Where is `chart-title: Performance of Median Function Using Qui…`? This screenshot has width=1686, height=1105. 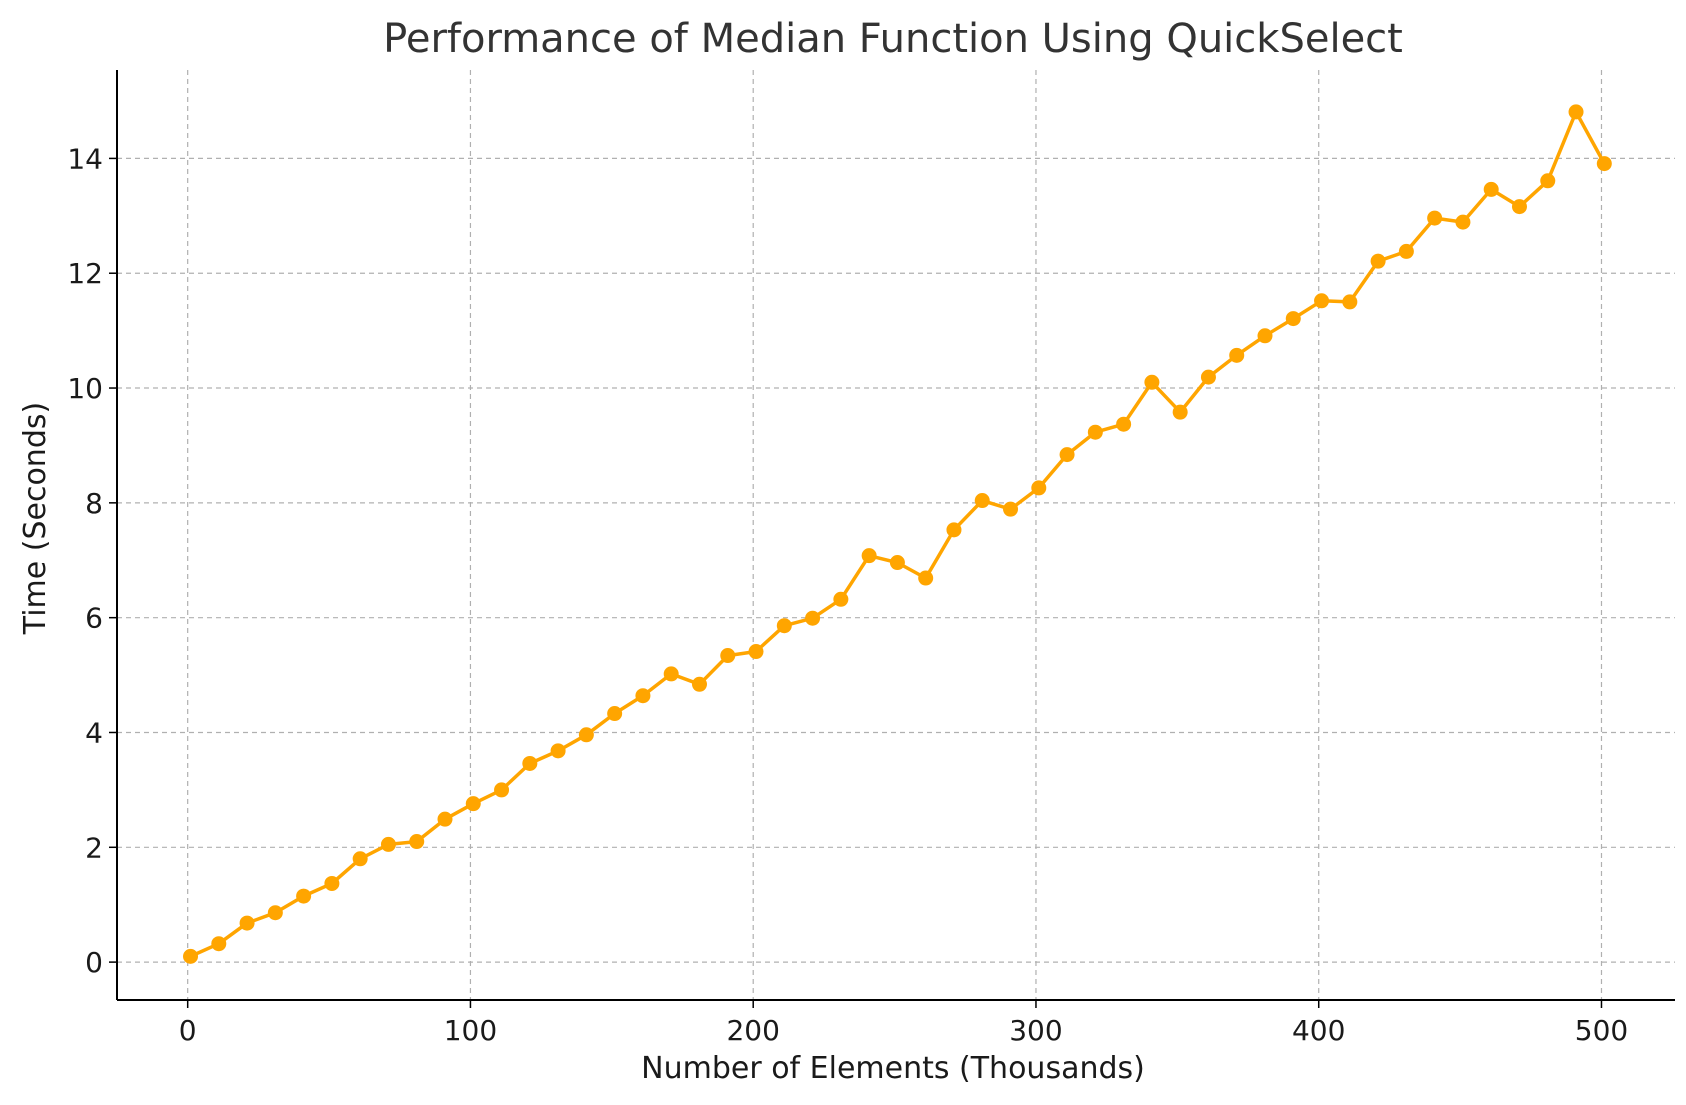
chart-title: Performance of Median Function Using Qui… is located at coordinates (893, 39).